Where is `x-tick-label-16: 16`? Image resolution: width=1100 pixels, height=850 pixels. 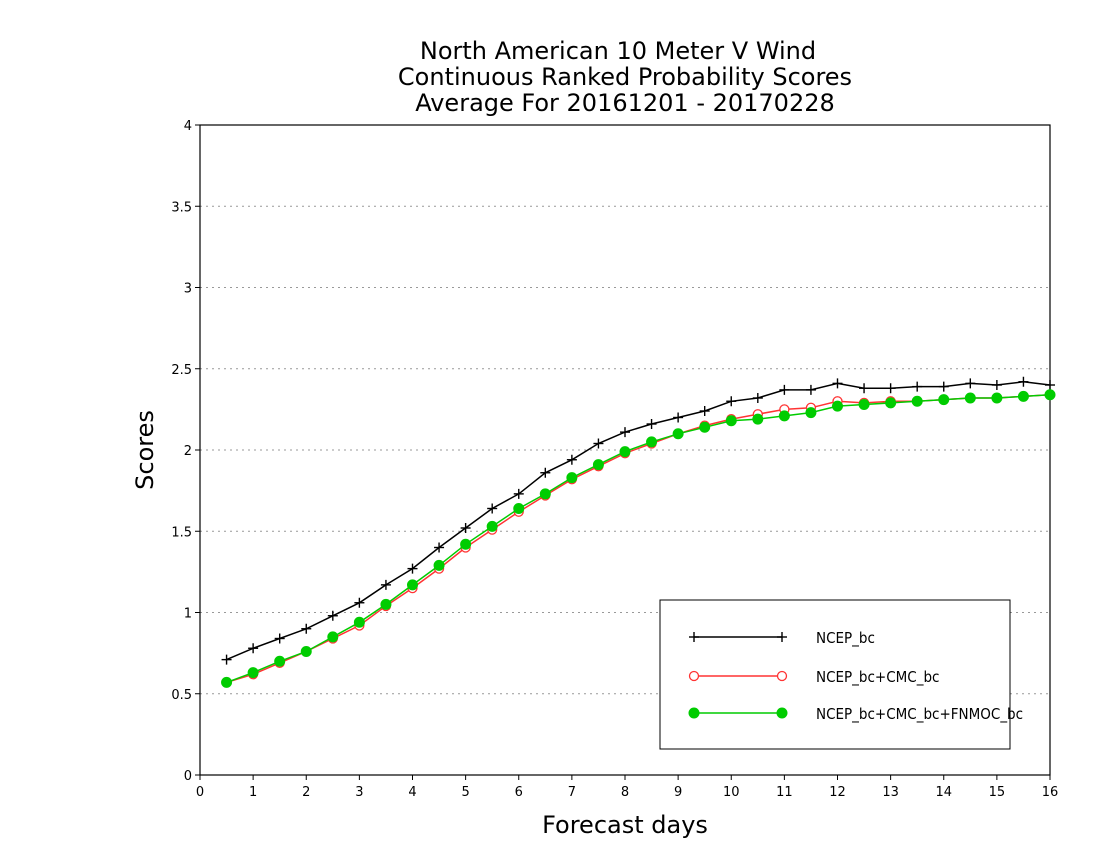
x-tick-label-16: 16 is located at coordinates (1050, 792).